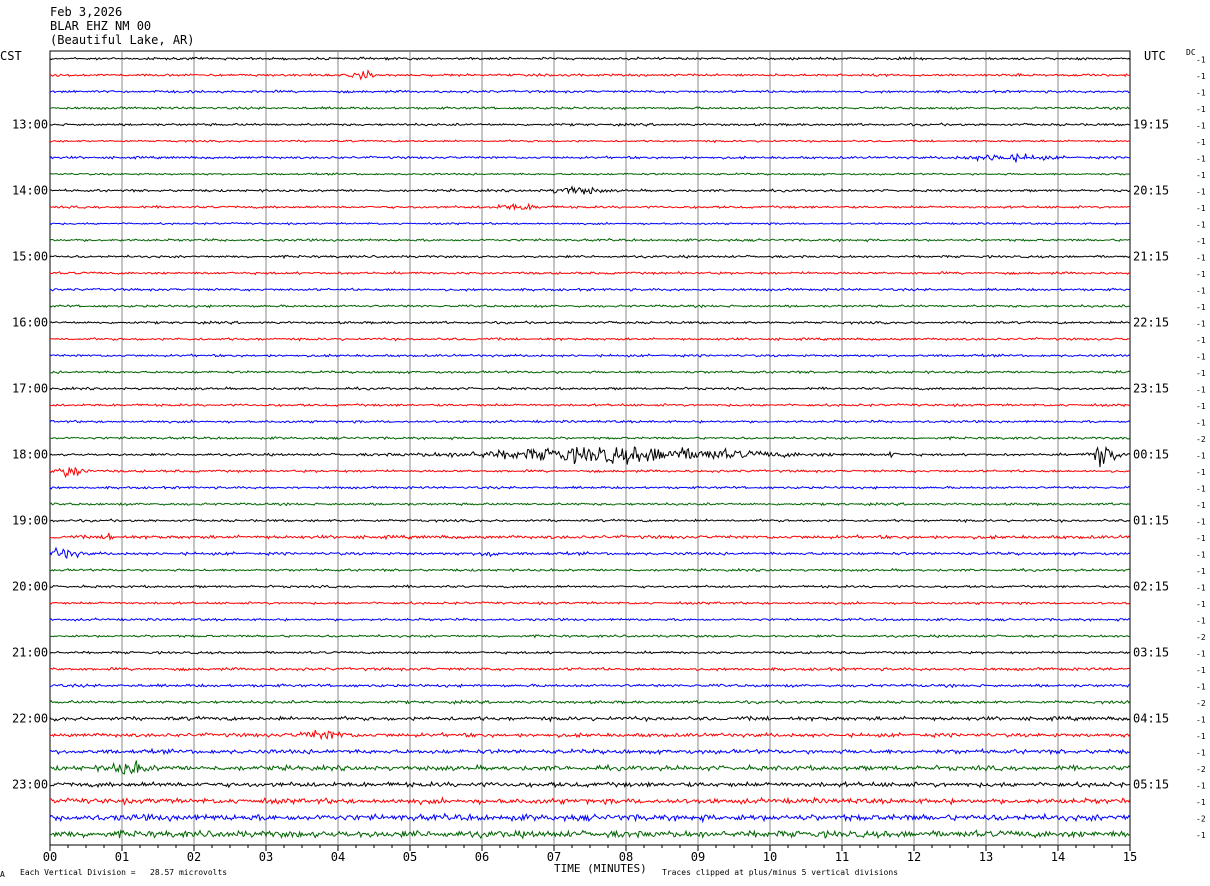  What do you see at coordinates (770, 857) in the screenshot?
I see `x-tick-label: 10` at bounding box center [770, 857].